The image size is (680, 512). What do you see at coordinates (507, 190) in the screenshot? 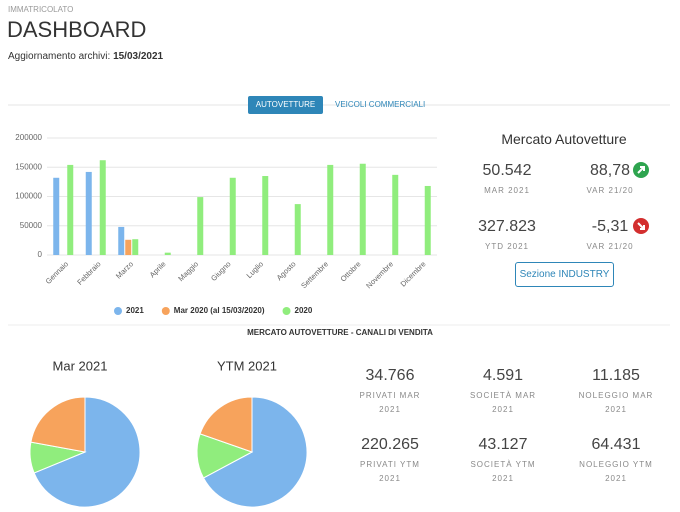
I see `kpi-label: MAR 2021` at bounding box center [507, 190].